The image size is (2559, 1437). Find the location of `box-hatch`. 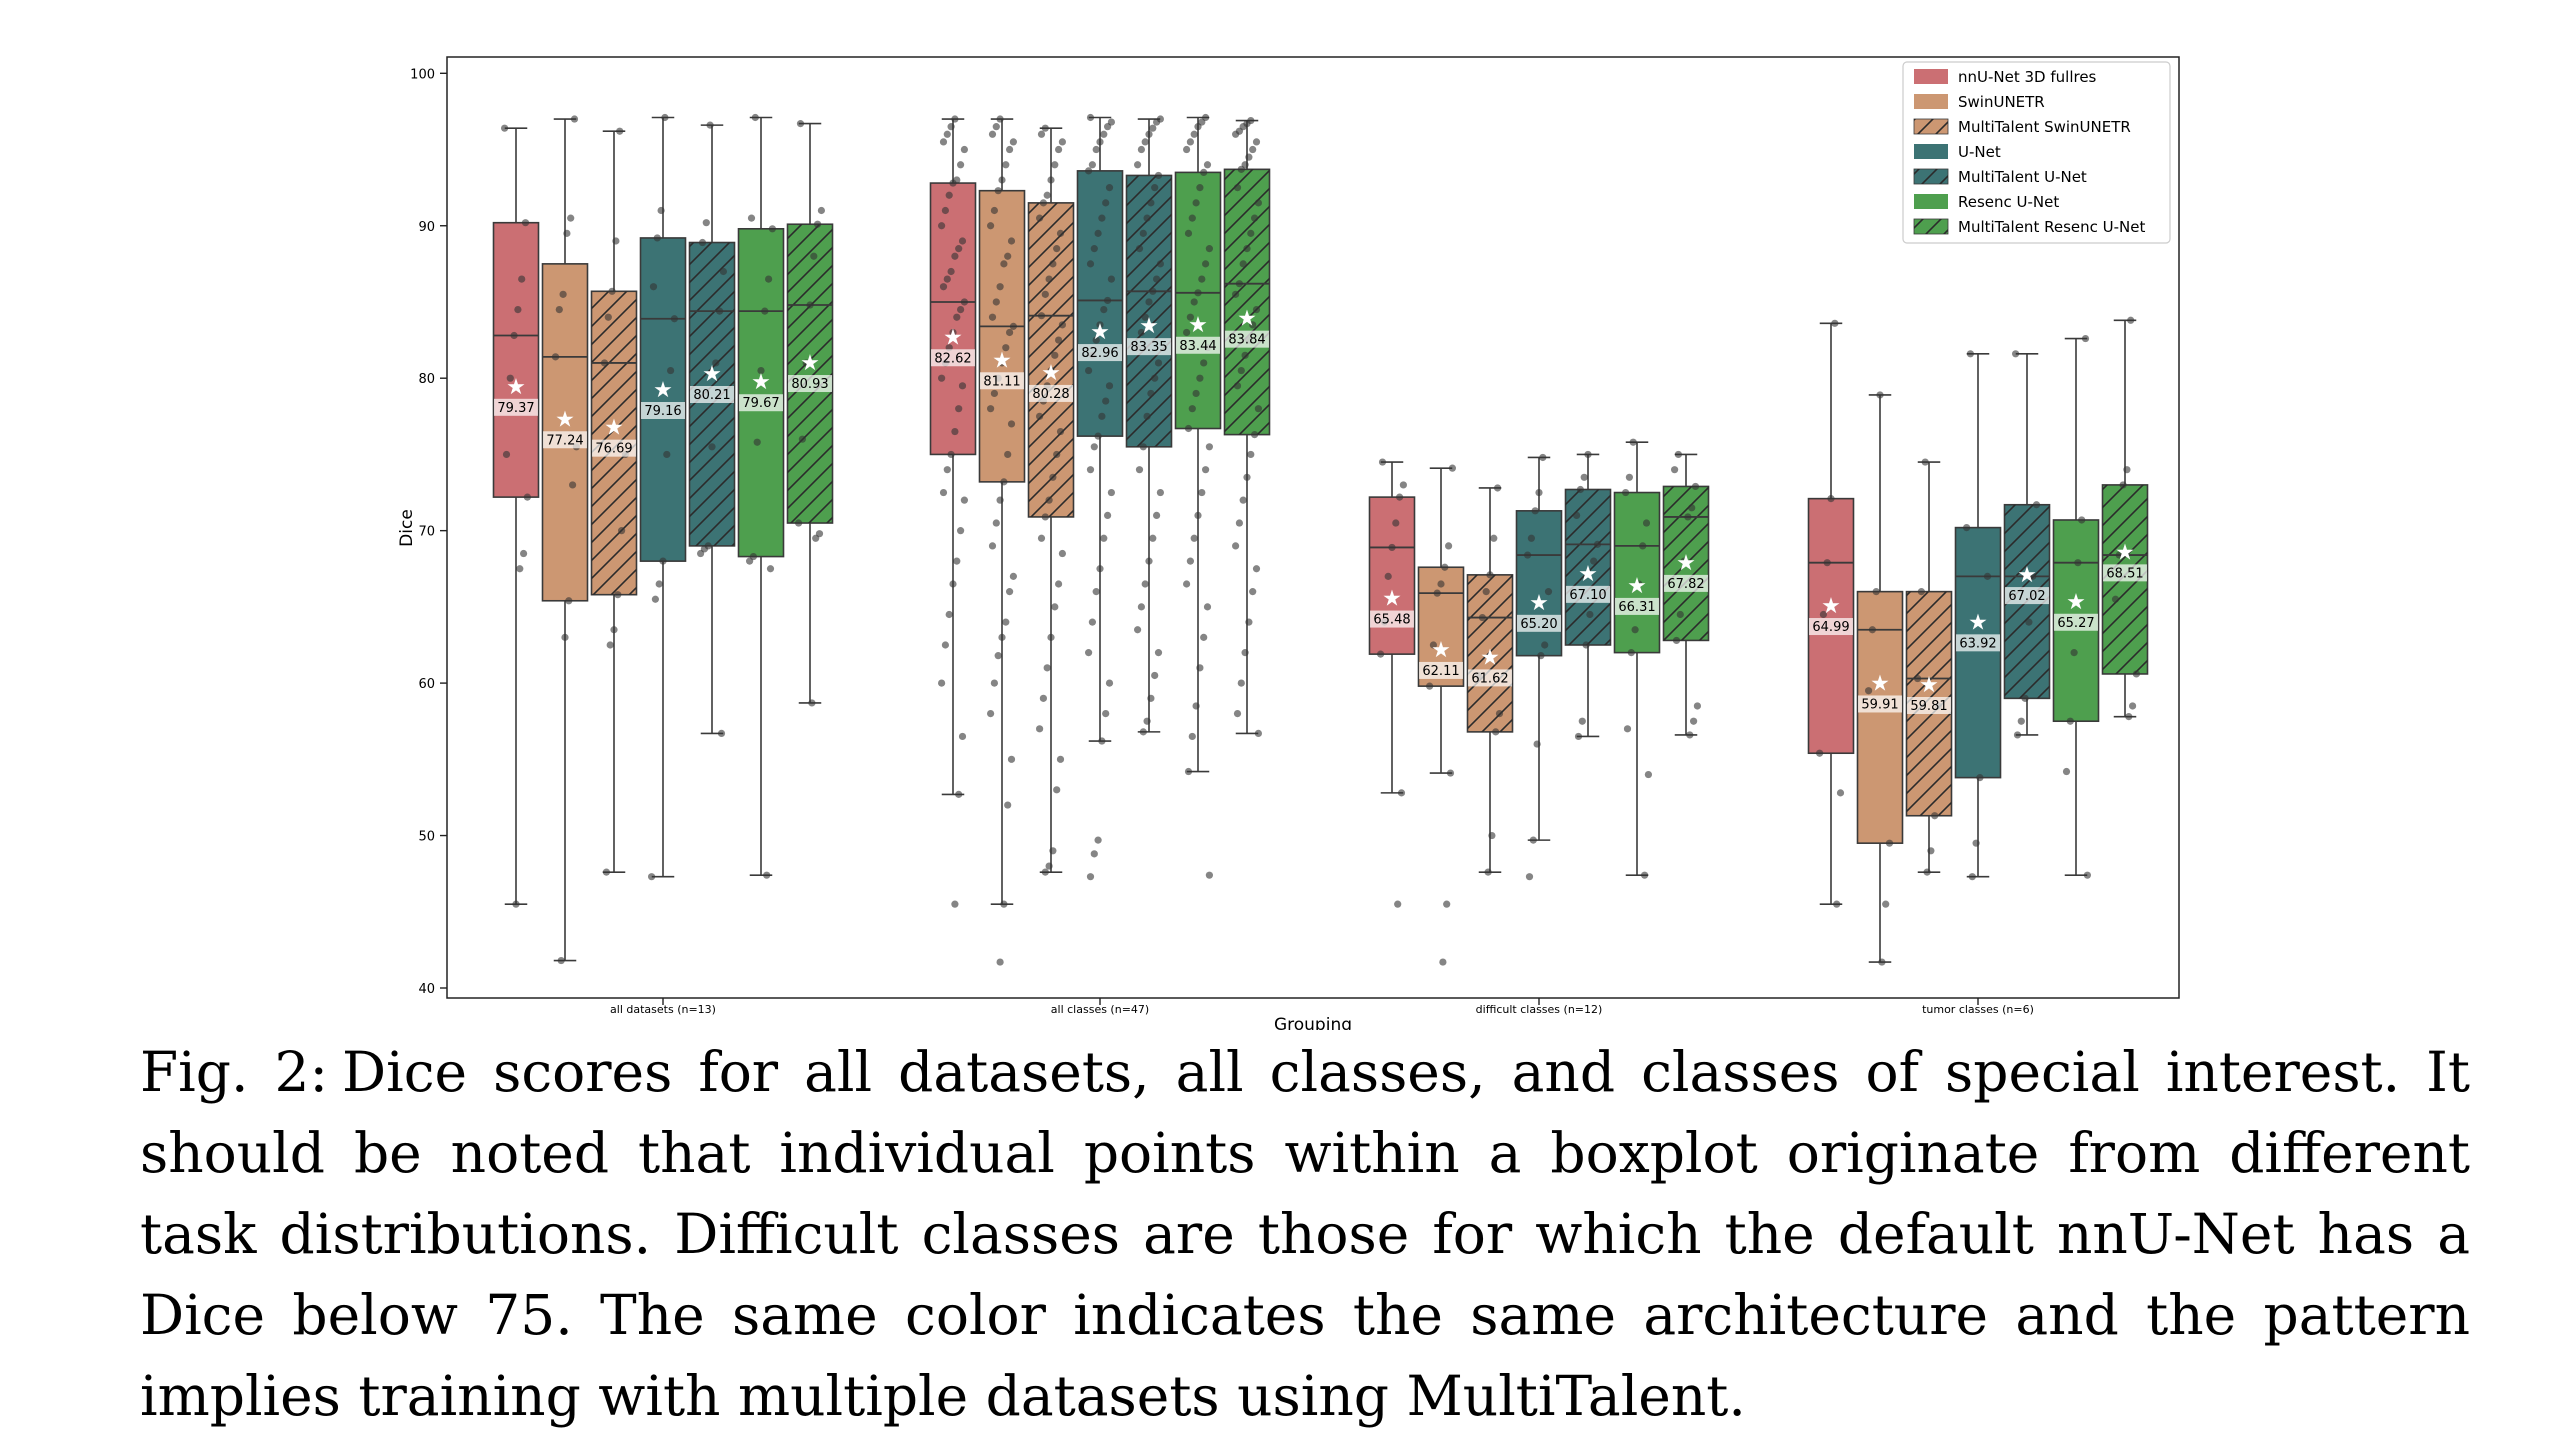

box-hatch is located at coordinates (1051, 359).